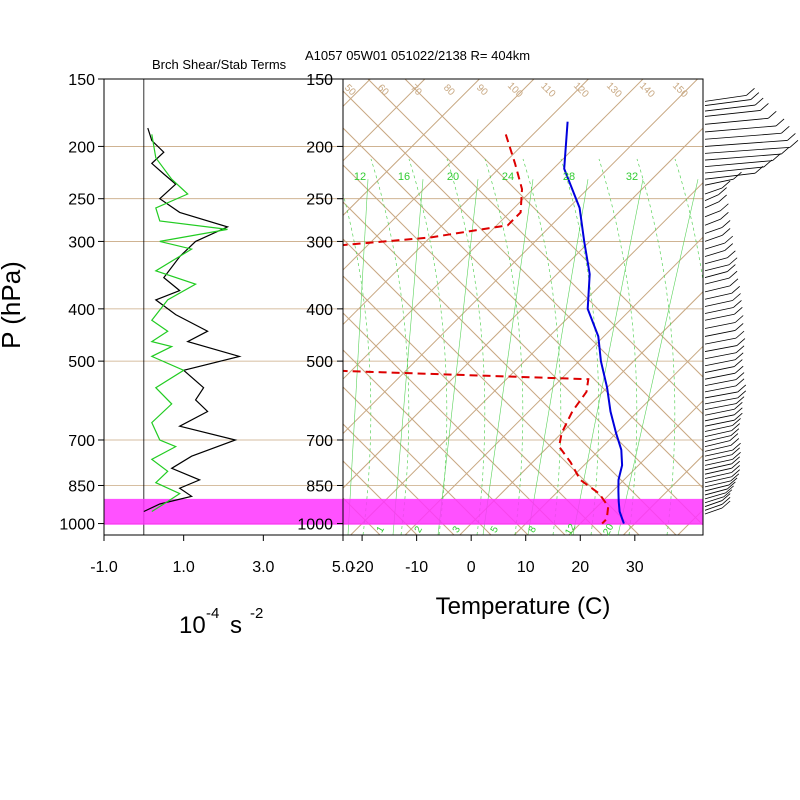 This screenshot has height=800, width=800. I want to click on right-y-tick-label: 200, so click(319, 147).